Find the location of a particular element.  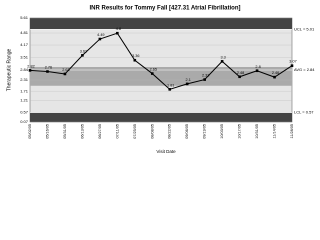

reference-label: AVG = 2.84 is located at coordinates (304, 69).